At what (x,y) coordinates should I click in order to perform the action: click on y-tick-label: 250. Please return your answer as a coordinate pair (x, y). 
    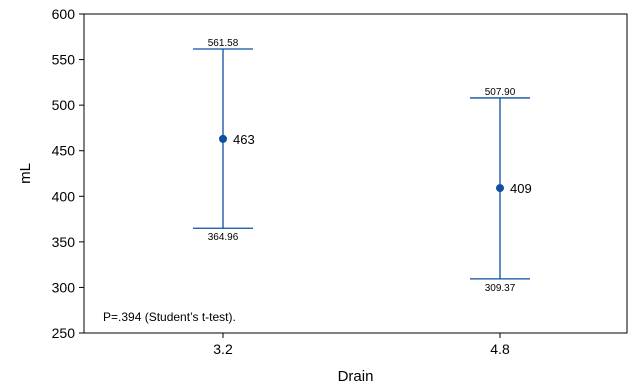
    Looking at the image, I should click on (64, 333).